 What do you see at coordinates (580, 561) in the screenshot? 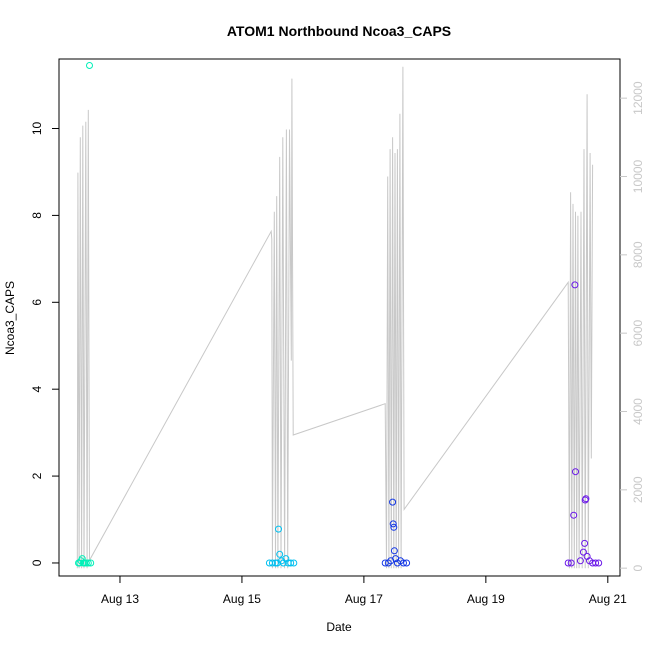
I see `data-point-s3-p5` at bounding box center [580, 561].